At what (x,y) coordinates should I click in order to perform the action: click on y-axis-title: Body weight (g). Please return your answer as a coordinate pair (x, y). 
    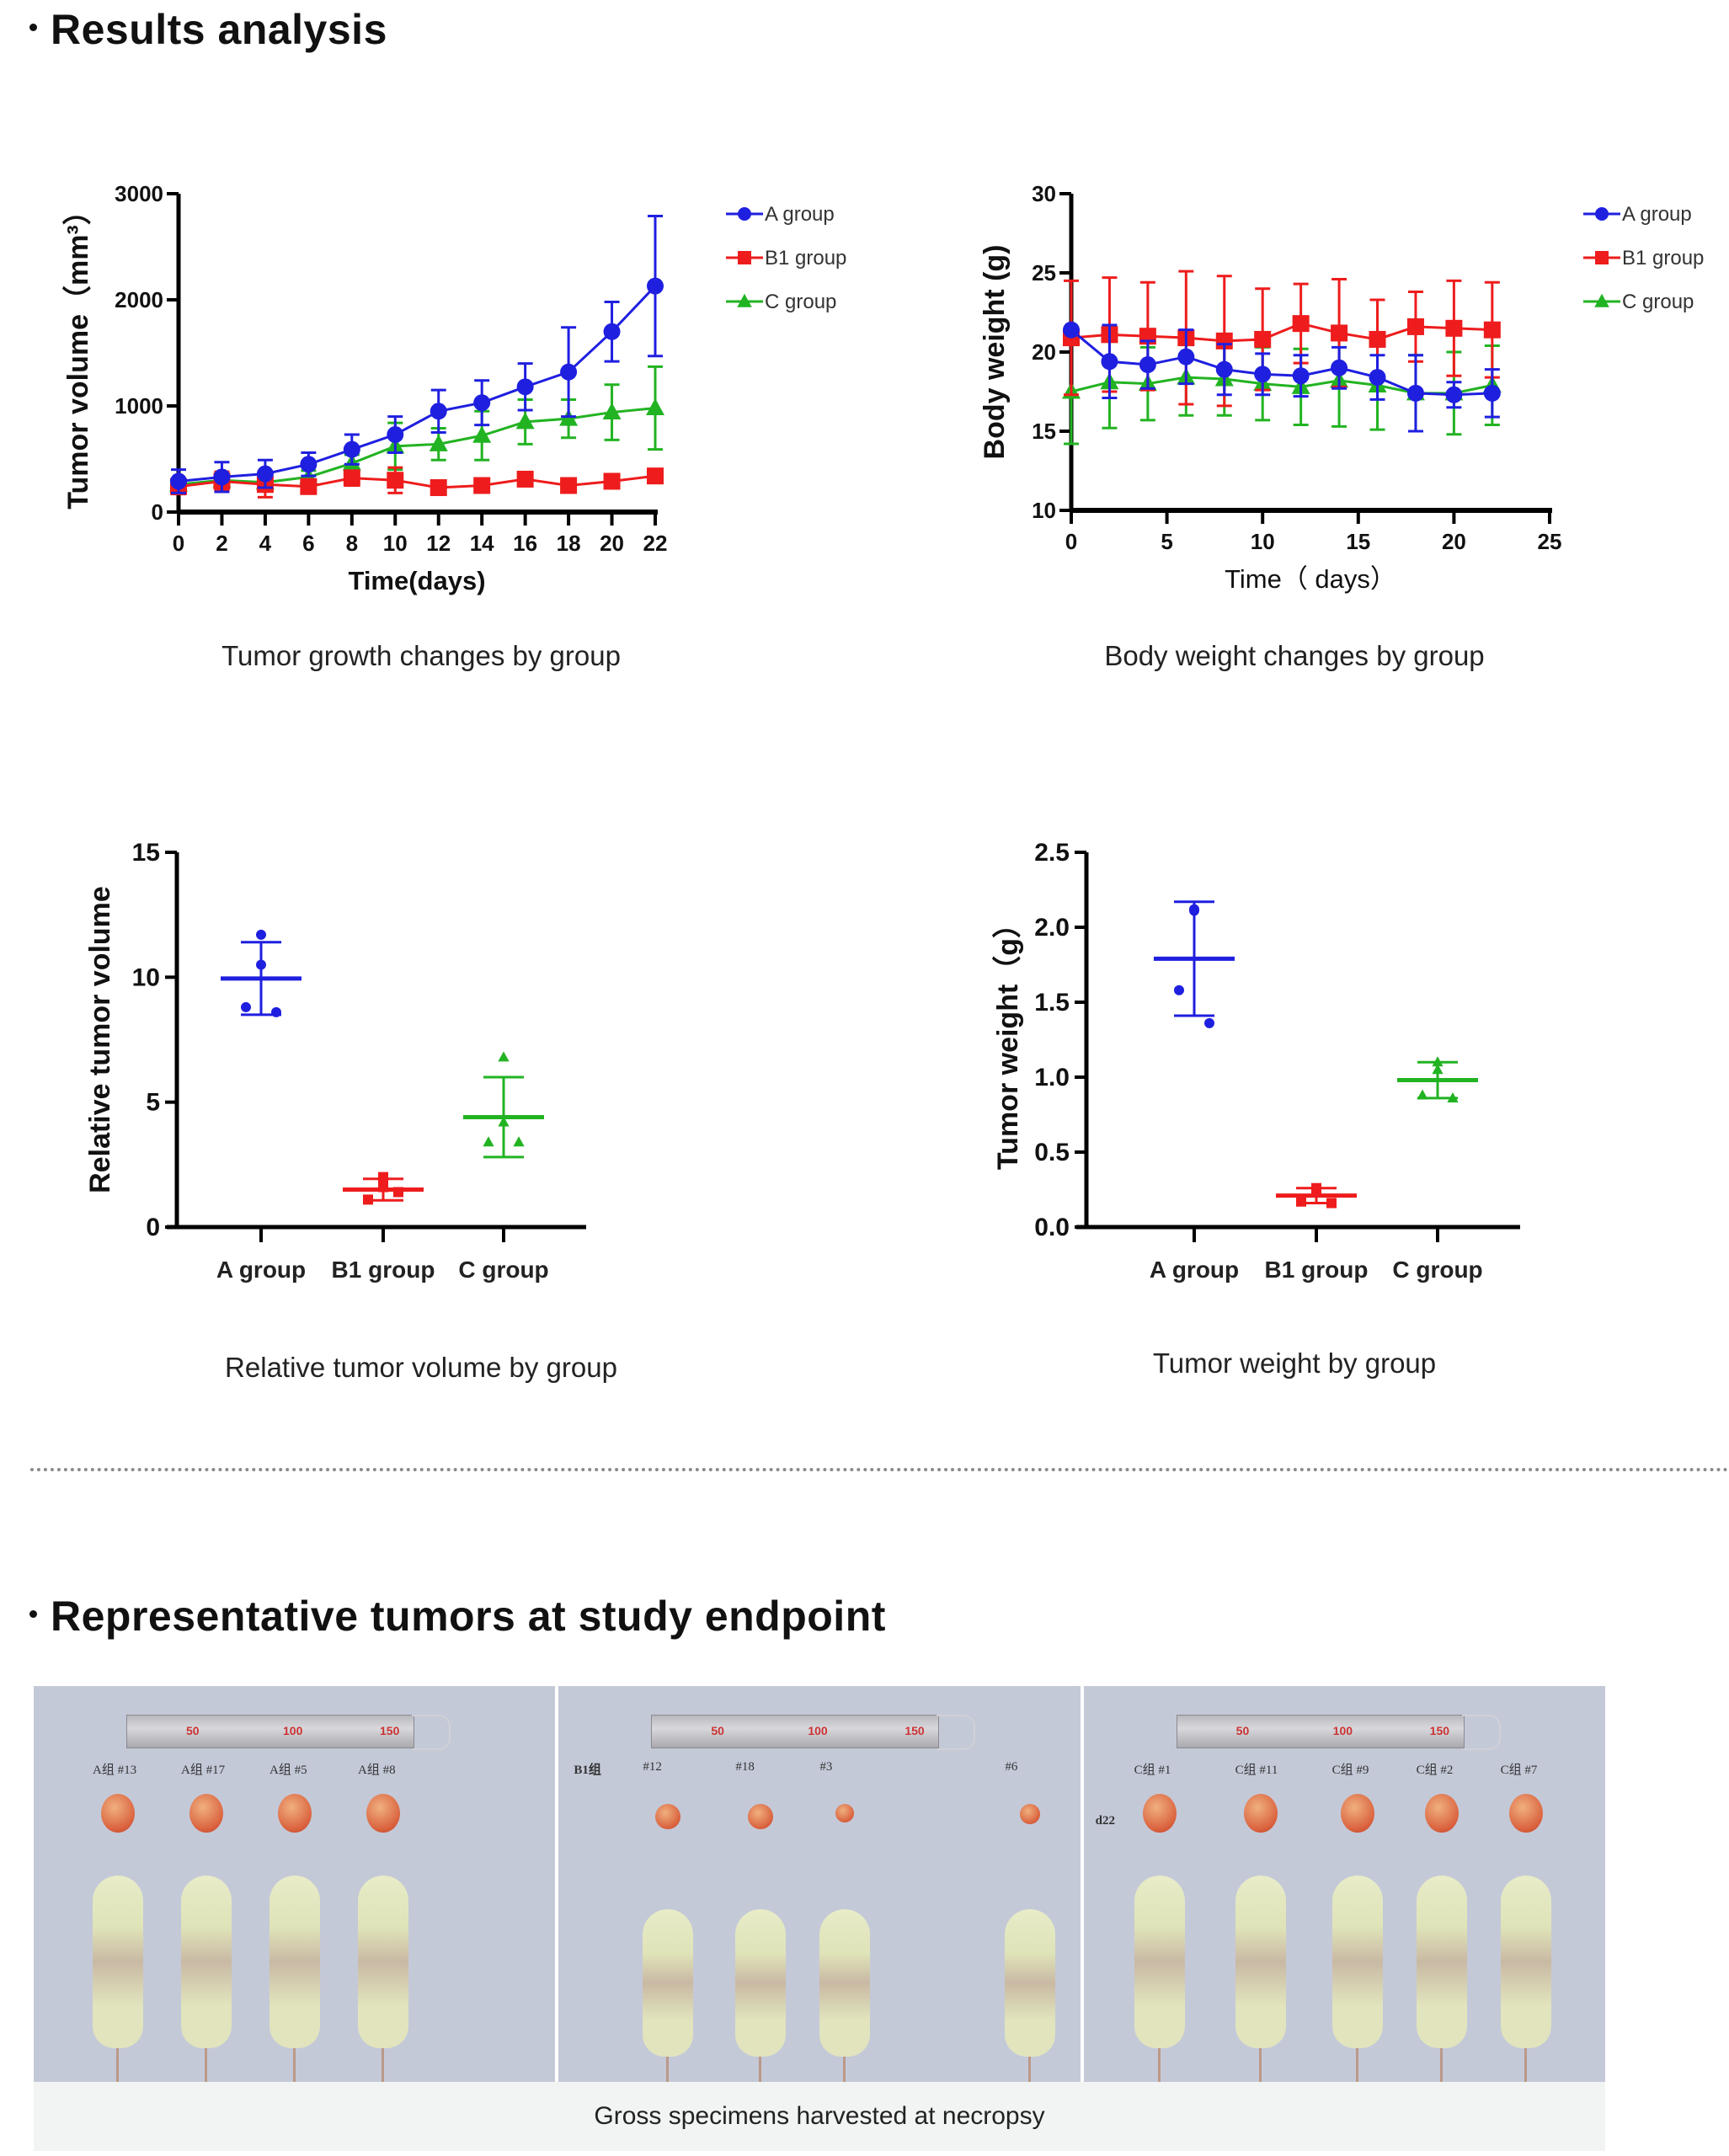
    Looking at the image, I should click on (995, 352).